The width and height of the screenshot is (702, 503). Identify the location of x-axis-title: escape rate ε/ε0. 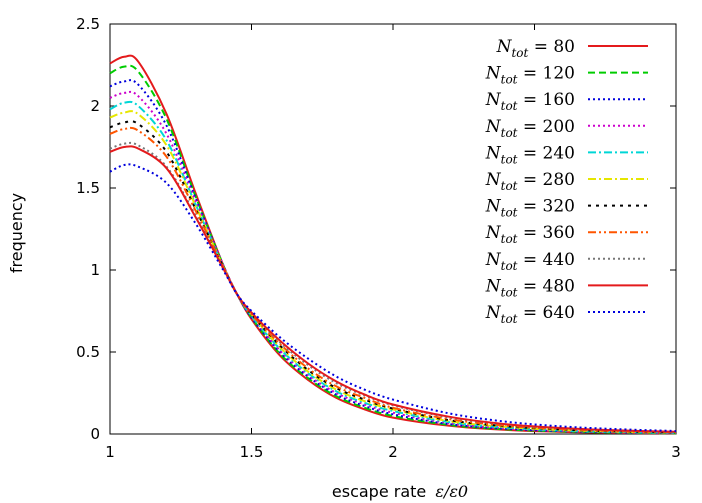
(400, 491).